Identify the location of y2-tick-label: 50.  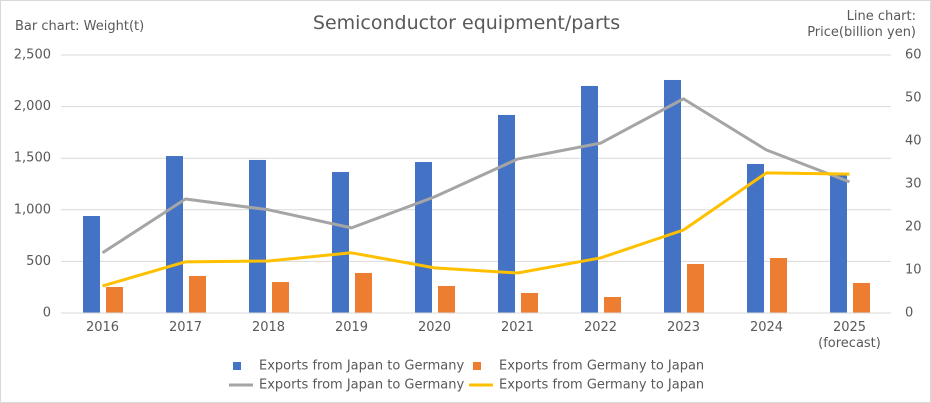
(913, 98).